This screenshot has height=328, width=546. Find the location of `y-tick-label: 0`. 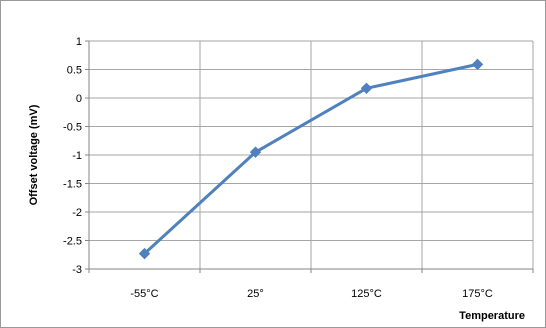

y-tick-label: 0 is located at coordinates (79, 99).